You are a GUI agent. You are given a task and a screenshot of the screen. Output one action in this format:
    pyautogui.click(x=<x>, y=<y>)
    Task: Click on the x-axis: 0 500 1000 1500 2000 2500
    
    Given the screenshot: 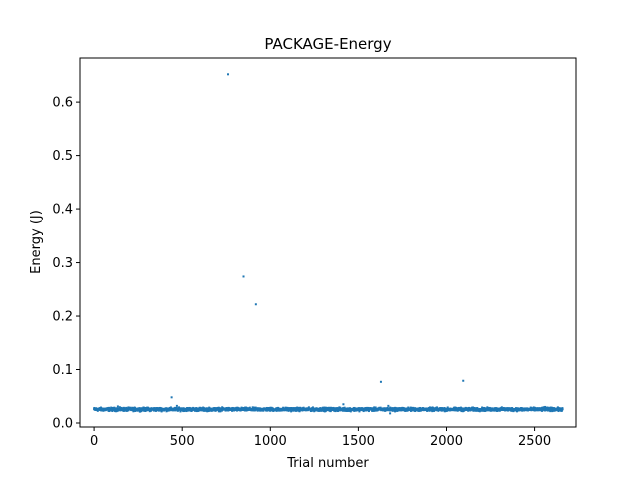 What is the action you would take?
    pyautogui.click(x=320, y=438)
    